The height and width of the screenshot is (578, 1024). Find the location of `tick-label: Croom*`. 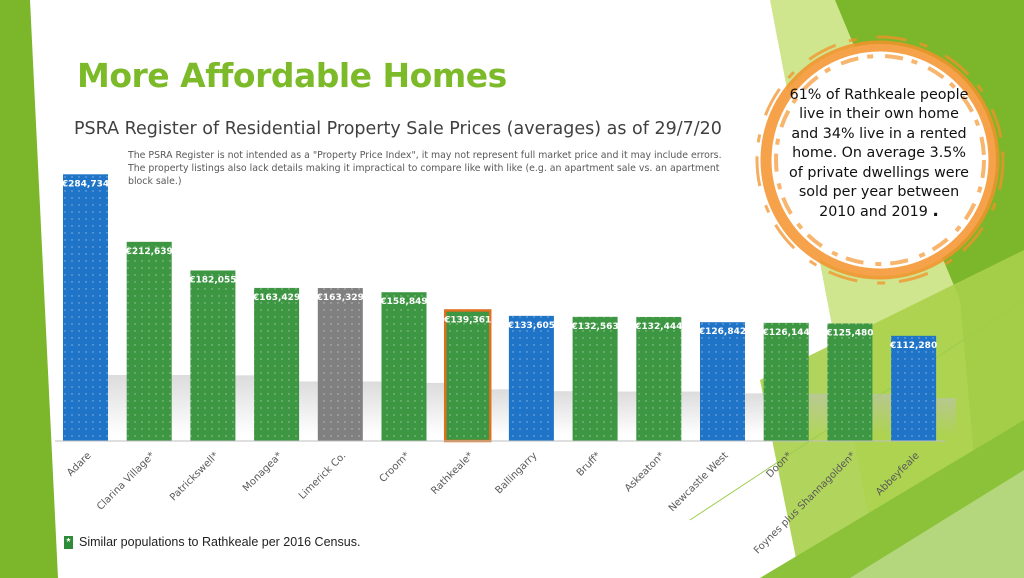

tick-label: Croom* is located at coordinates (395, 467).